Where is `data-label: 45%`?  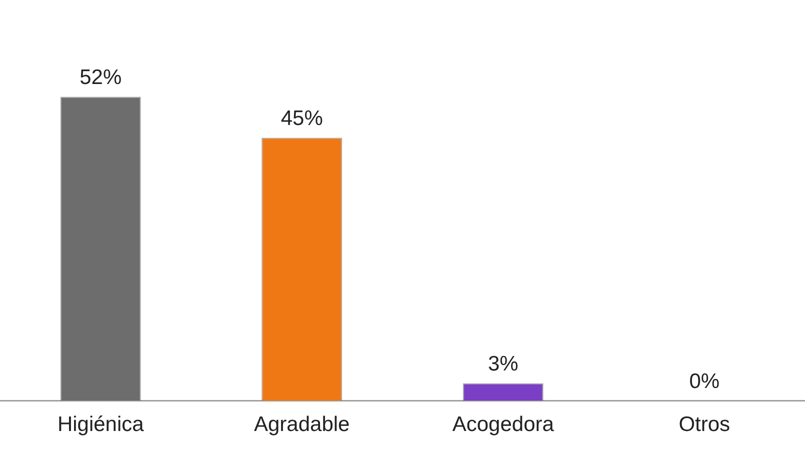 data-label: 45% is located at coordinates (301, 118).